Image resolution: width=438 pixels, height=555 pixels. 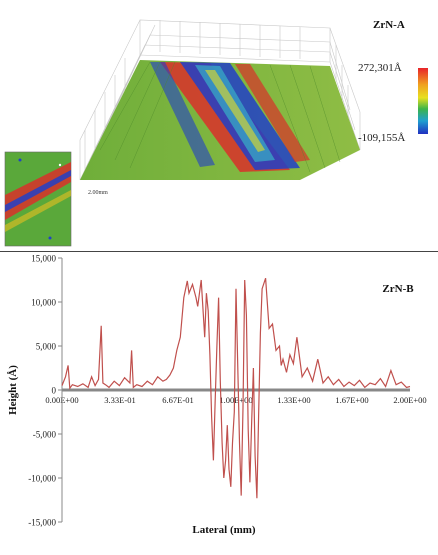 I want to click on y-tick-label: 0, so click(x=54, y=391).